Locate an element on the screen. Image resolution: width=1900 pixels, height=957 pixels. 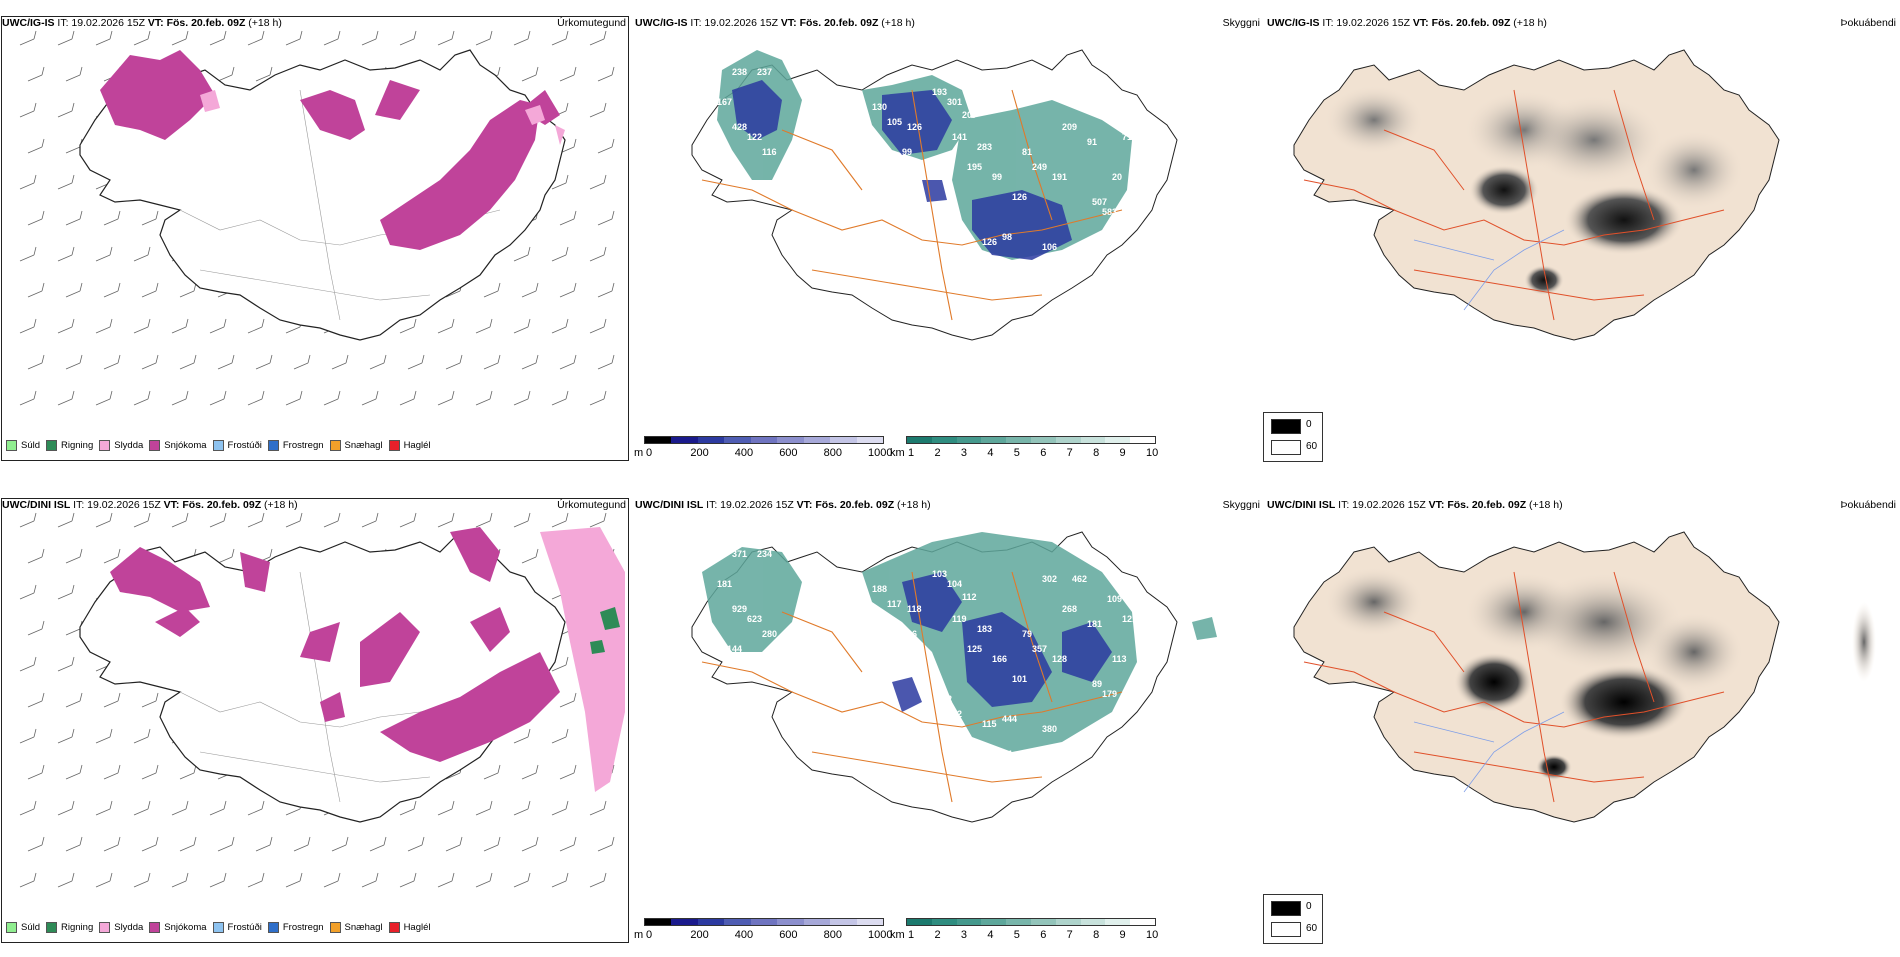
panel-type-label: Skyggni is located at coordinates (1241, 23).